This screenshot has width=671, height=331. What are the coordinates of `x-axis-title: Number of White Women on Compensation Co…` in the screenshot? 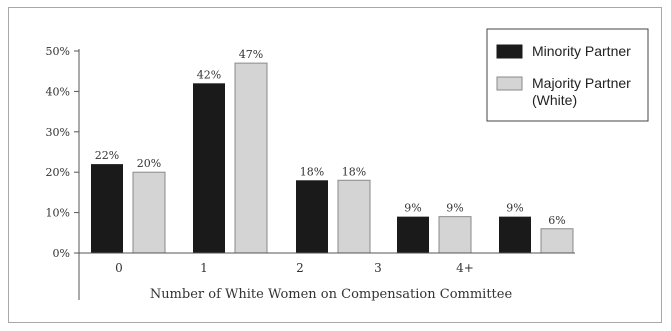 It's located at (331, 294).